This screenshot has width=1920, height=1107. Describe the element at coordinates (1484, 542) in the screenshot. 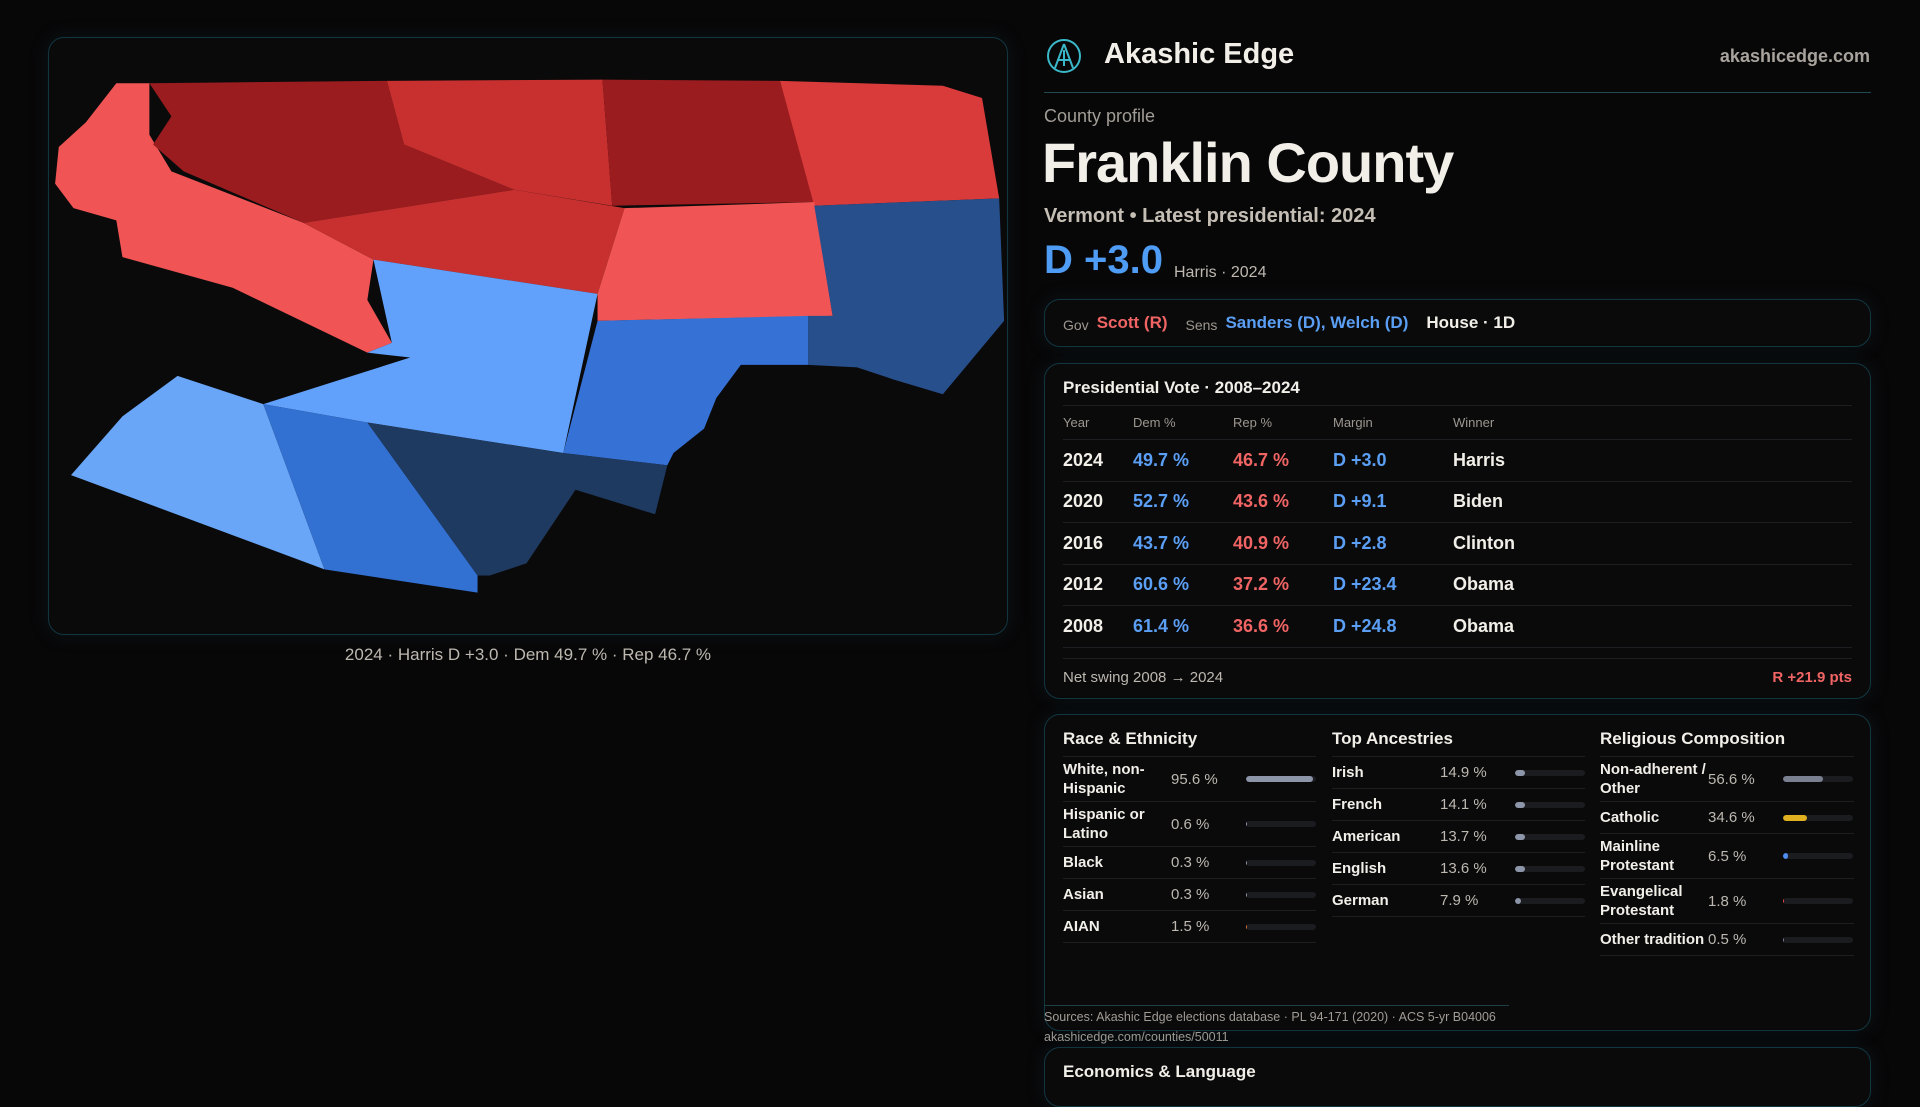

I see `table-cell: Clinton` at that location.